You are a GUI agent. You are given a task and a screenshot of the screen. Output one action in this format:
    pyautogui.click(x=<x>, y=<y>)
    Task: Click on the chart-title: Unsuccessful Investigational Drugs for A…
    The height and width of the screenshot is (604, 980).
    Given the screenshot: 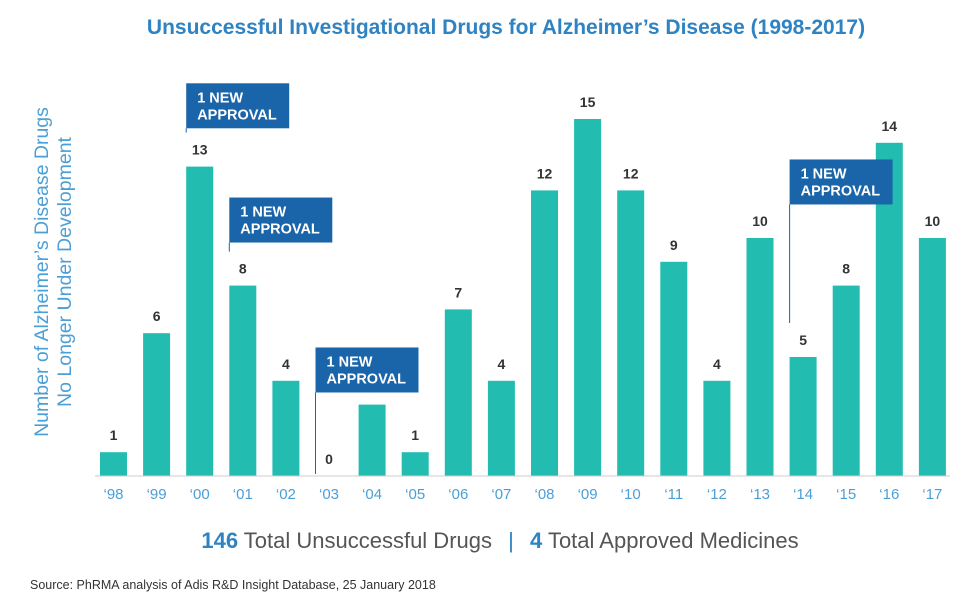 What is the action you would take?
    pyautogui.click(x=506, y=27)
    